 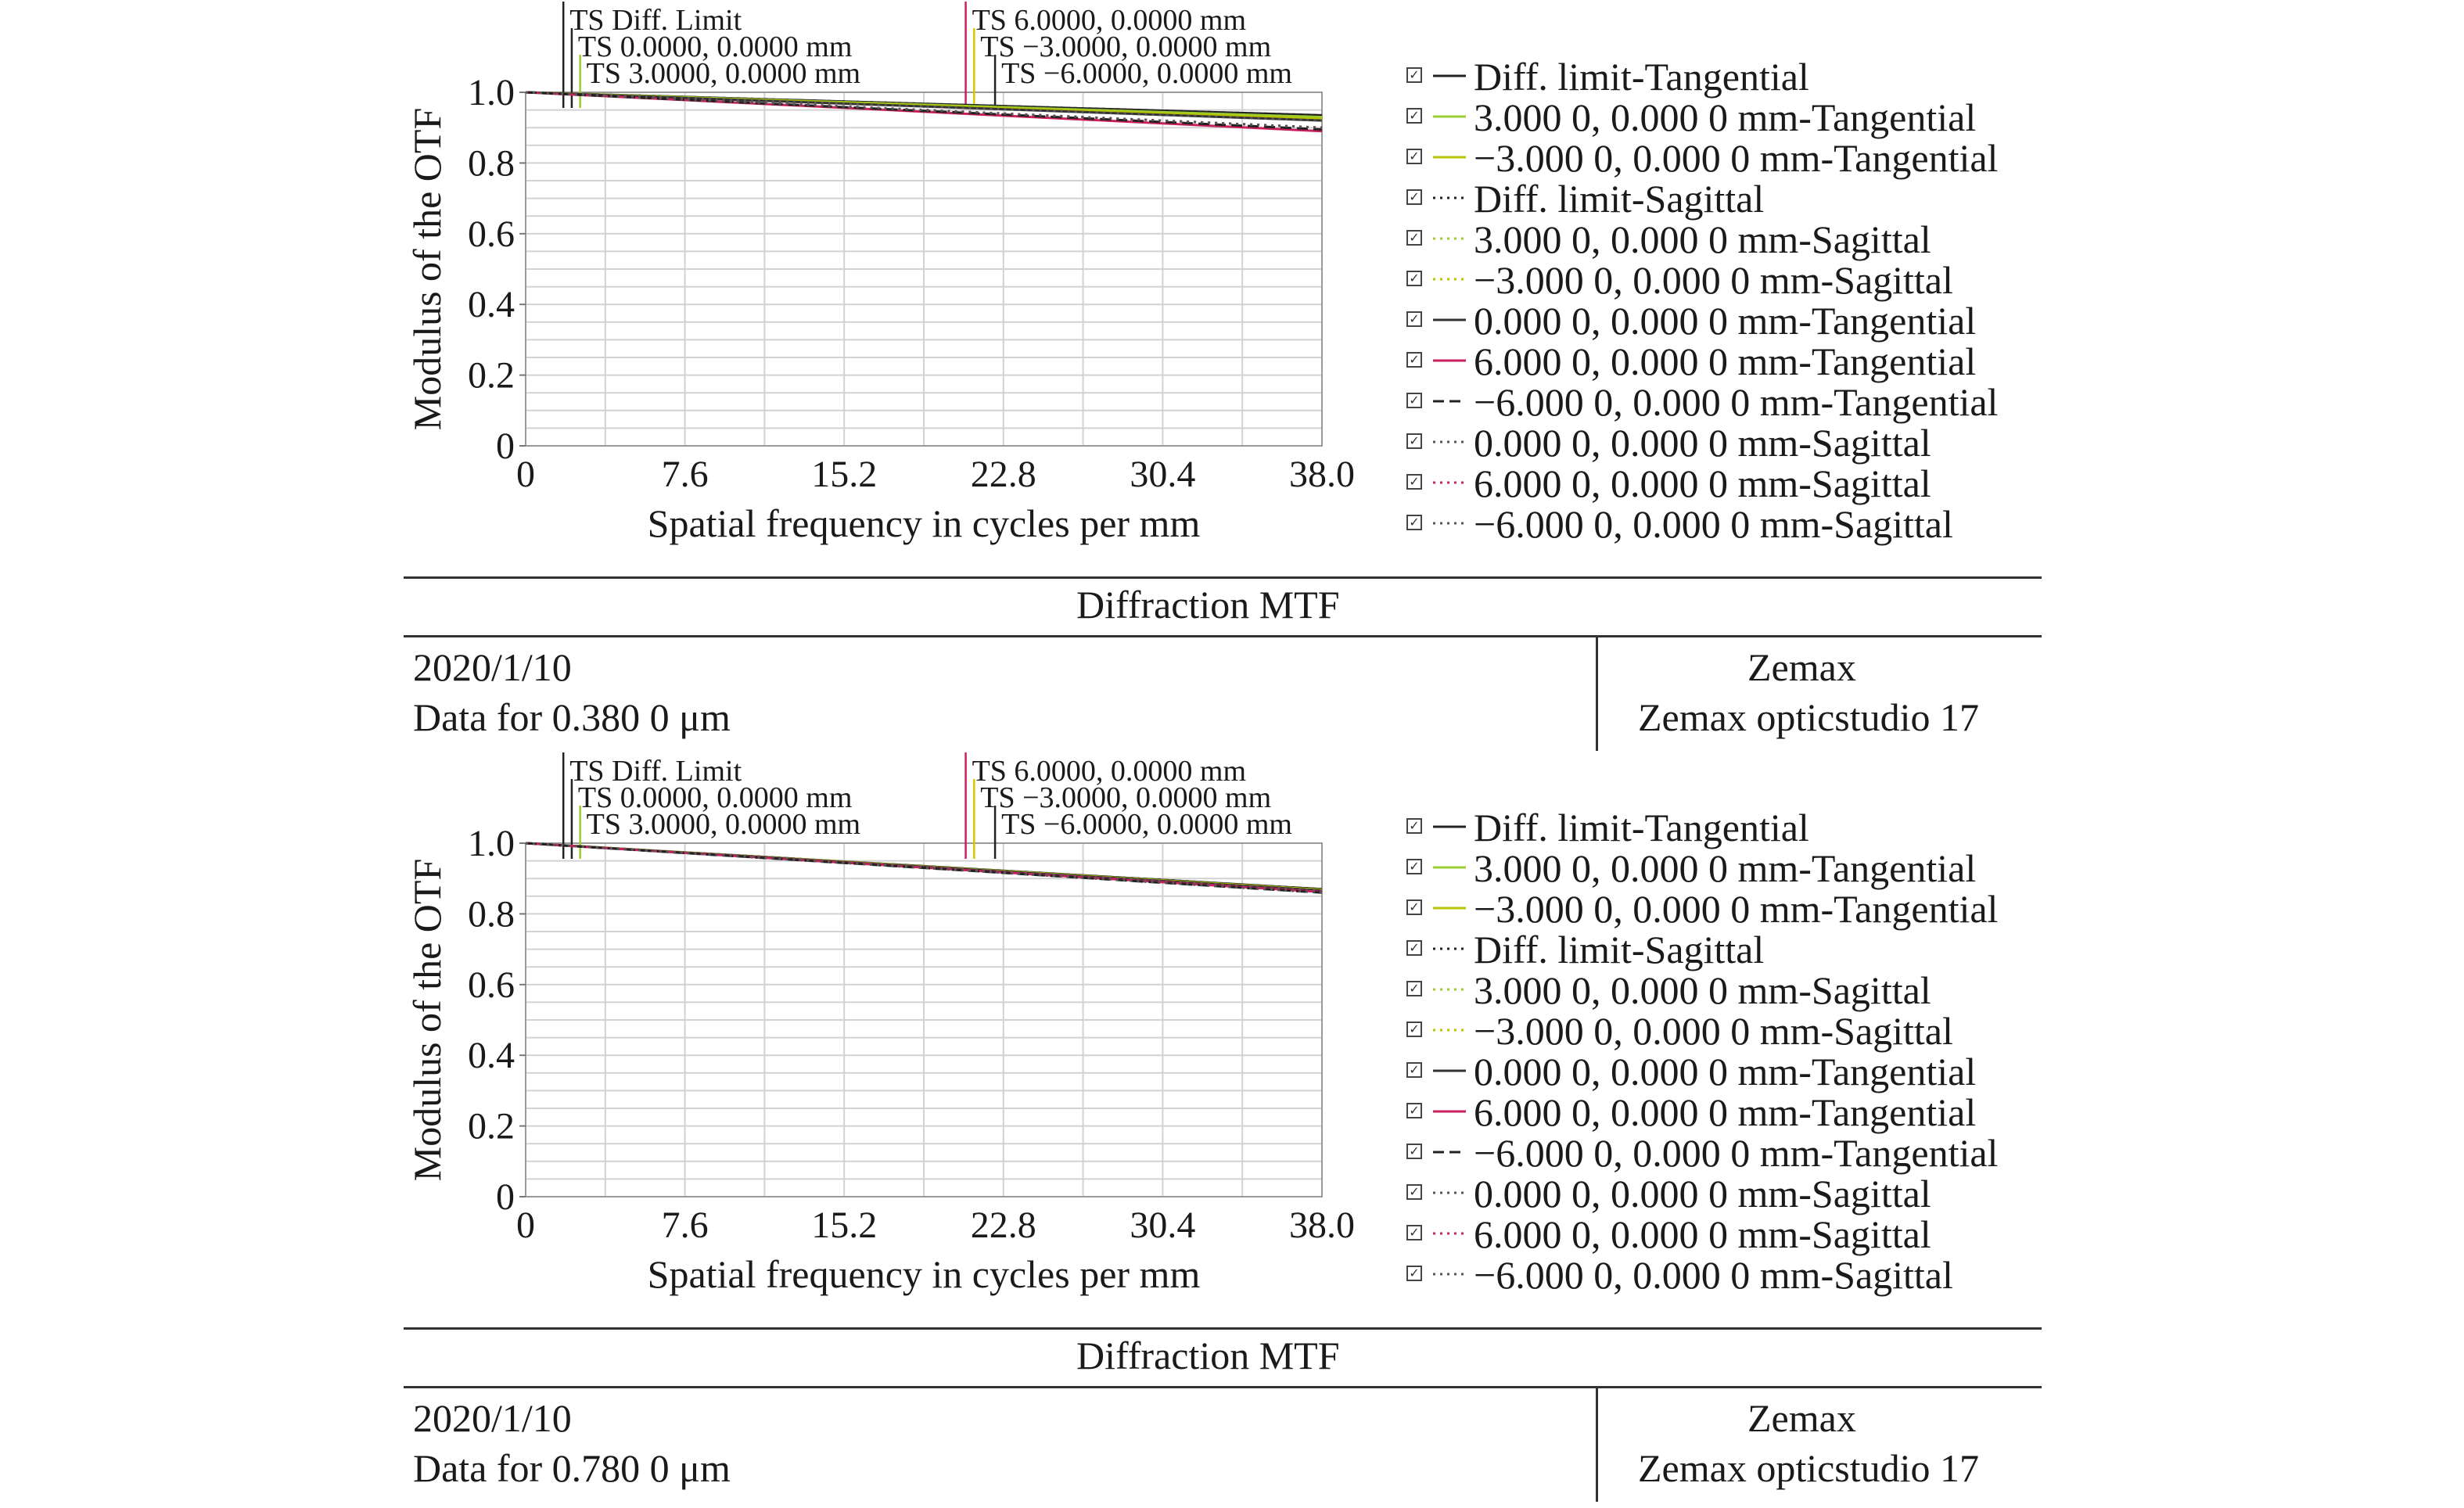 What do you see at coordinates (685, 474) in the screenshot?
I see `x-tick-label: 7.6` at bounding box center [685, 474].